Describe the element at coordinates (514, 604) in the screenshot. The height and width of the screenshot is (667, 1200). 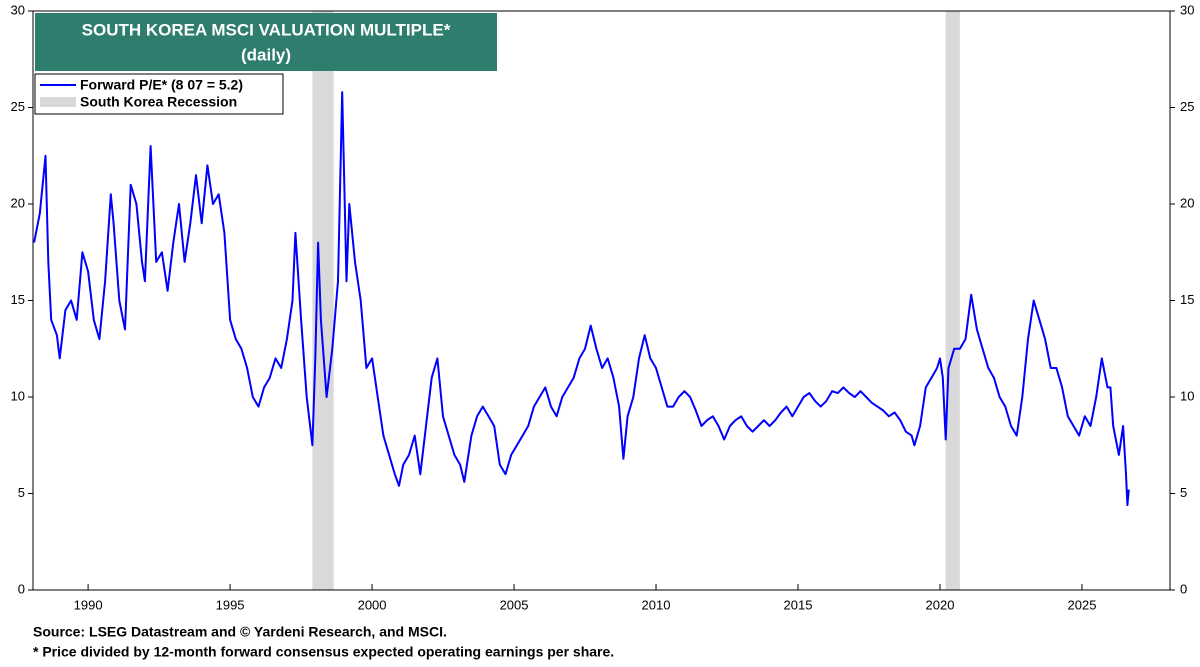
I see `x-tick-label: 2005` at that location.